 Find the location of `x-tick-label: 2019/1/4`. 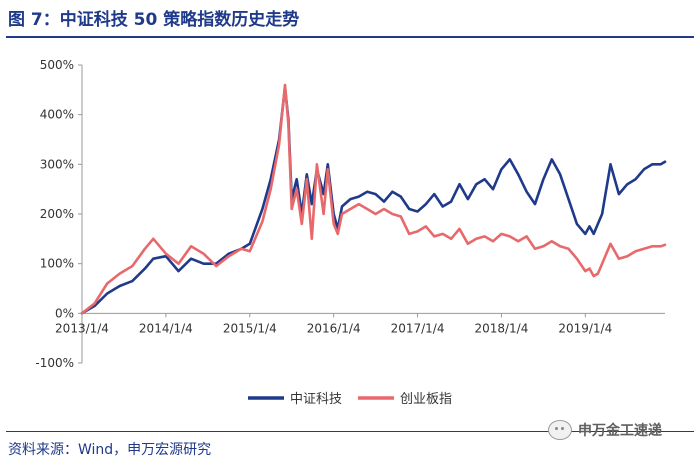

x-tick-label: 2019/1/4 is located at coordinates (585, 328).